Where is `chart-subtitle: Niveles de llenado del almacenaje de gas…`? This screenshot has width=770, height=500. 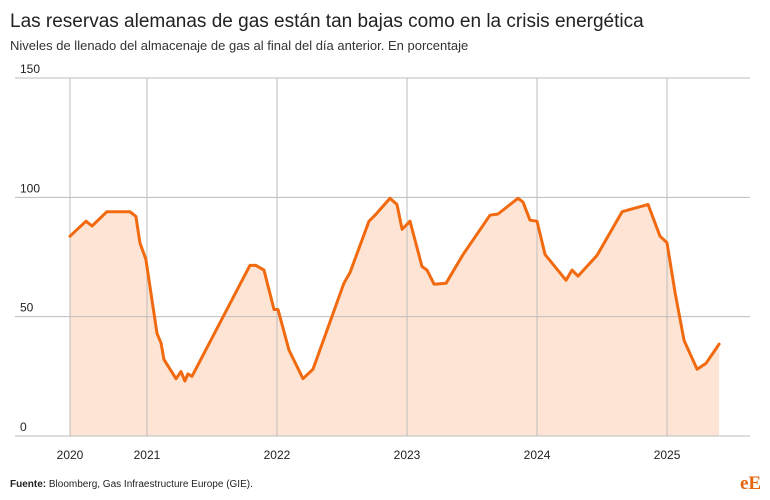 chart-subtitle: Niveles de llenado del almacenaje de gas… is located at coordinates (239, 45).